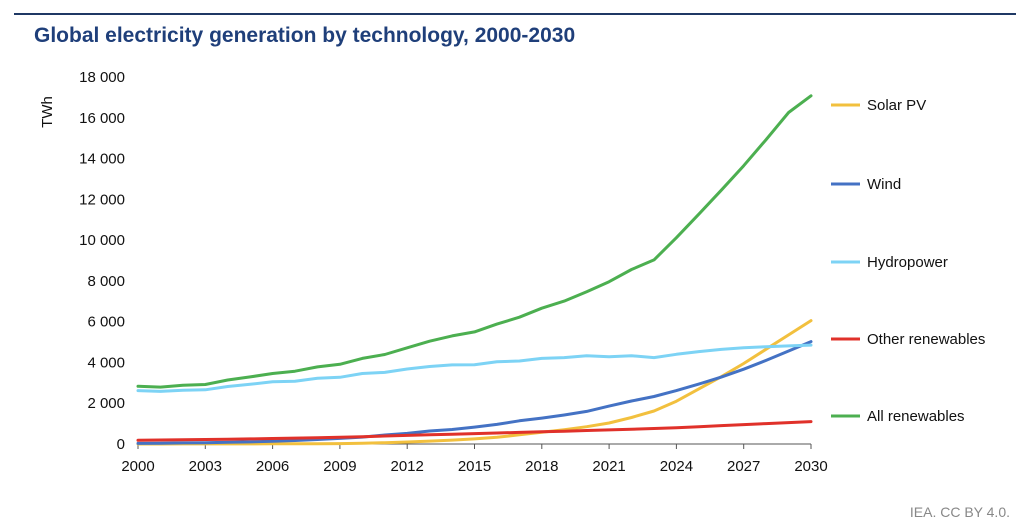 The width and height of the screenshot is (1024, 532). What do you see at coordinates (884, 184) in the screenshot?
I see `legend-label-wind: Wind` at bounding box center [884, 184].